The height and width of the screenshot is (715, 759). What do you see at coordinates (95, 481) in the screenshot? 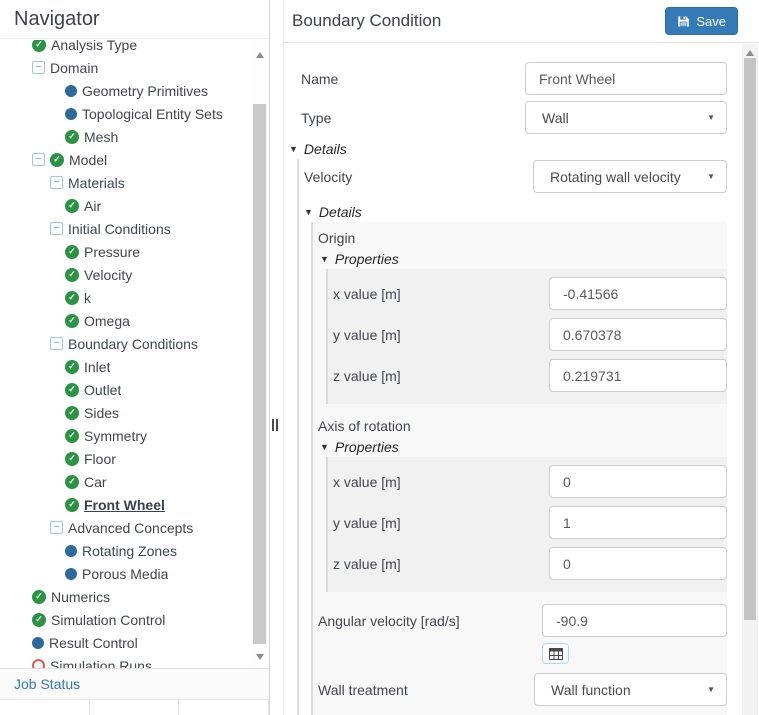
I see `tree-item-label: Car` at bounding box center [95, 481].